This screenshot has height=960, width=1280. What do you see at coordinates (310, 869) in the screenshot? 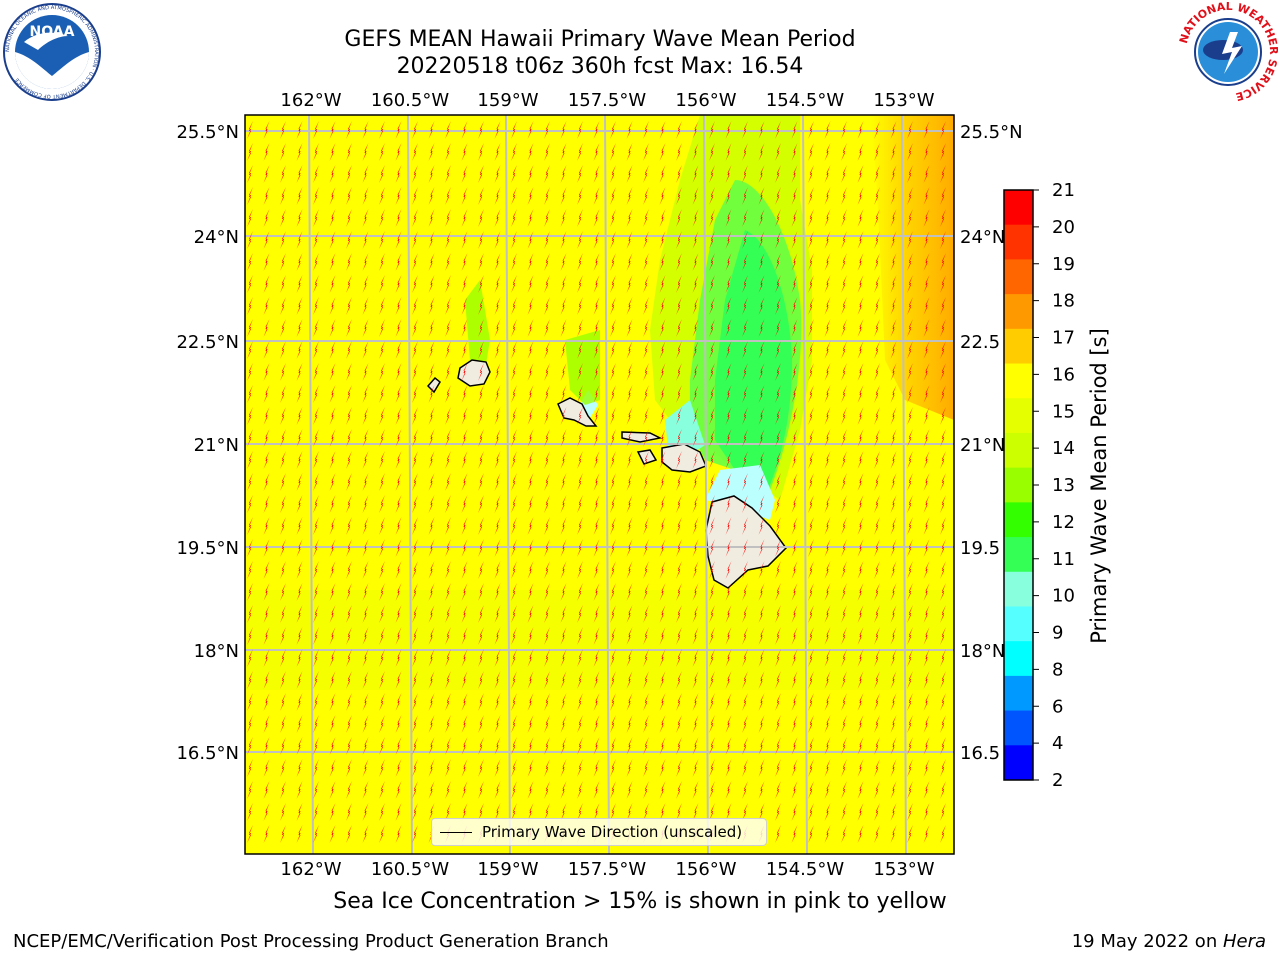
I see `lon-label: 162°W` at bounding box center [310, 869].